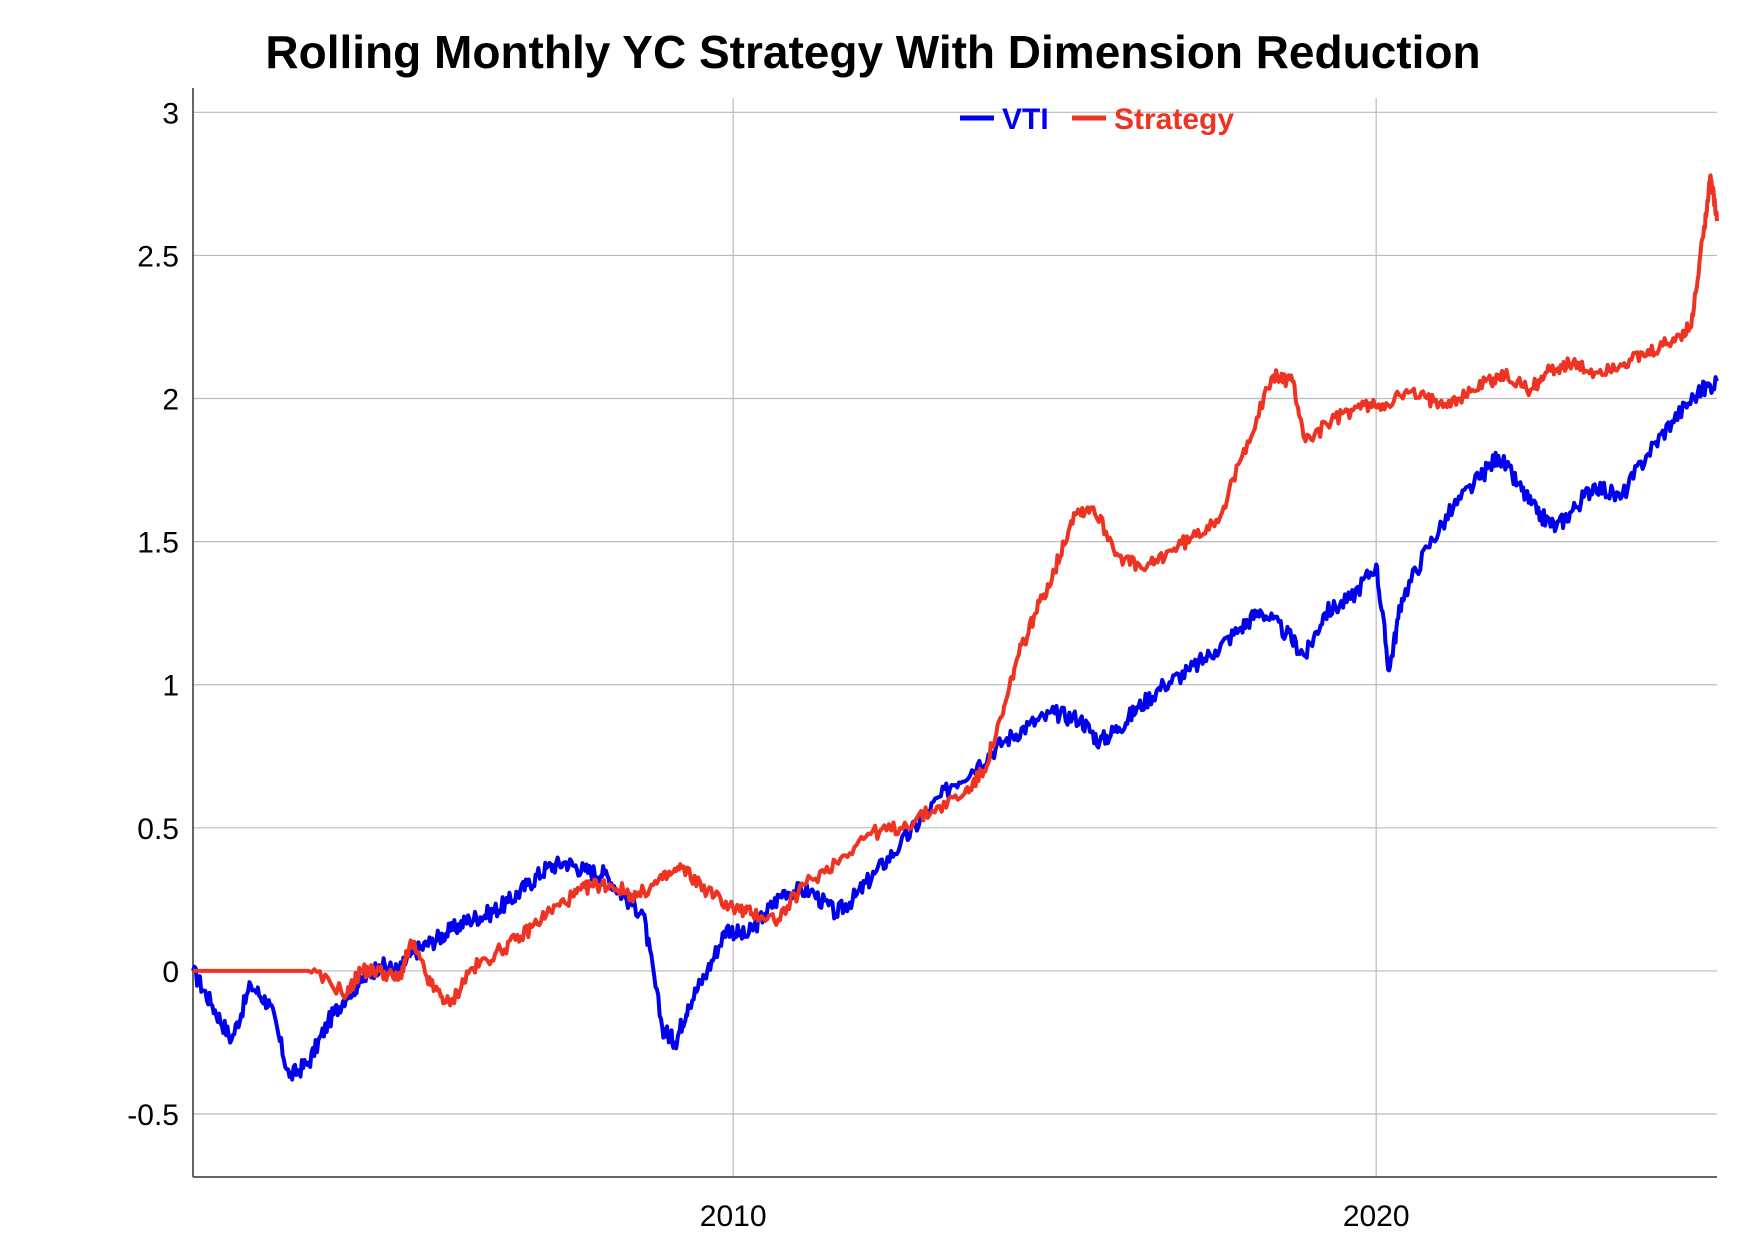  Describe the element at coordinates (170, 113) in the screenshot. I see `y-tick-label: 3` at that location.